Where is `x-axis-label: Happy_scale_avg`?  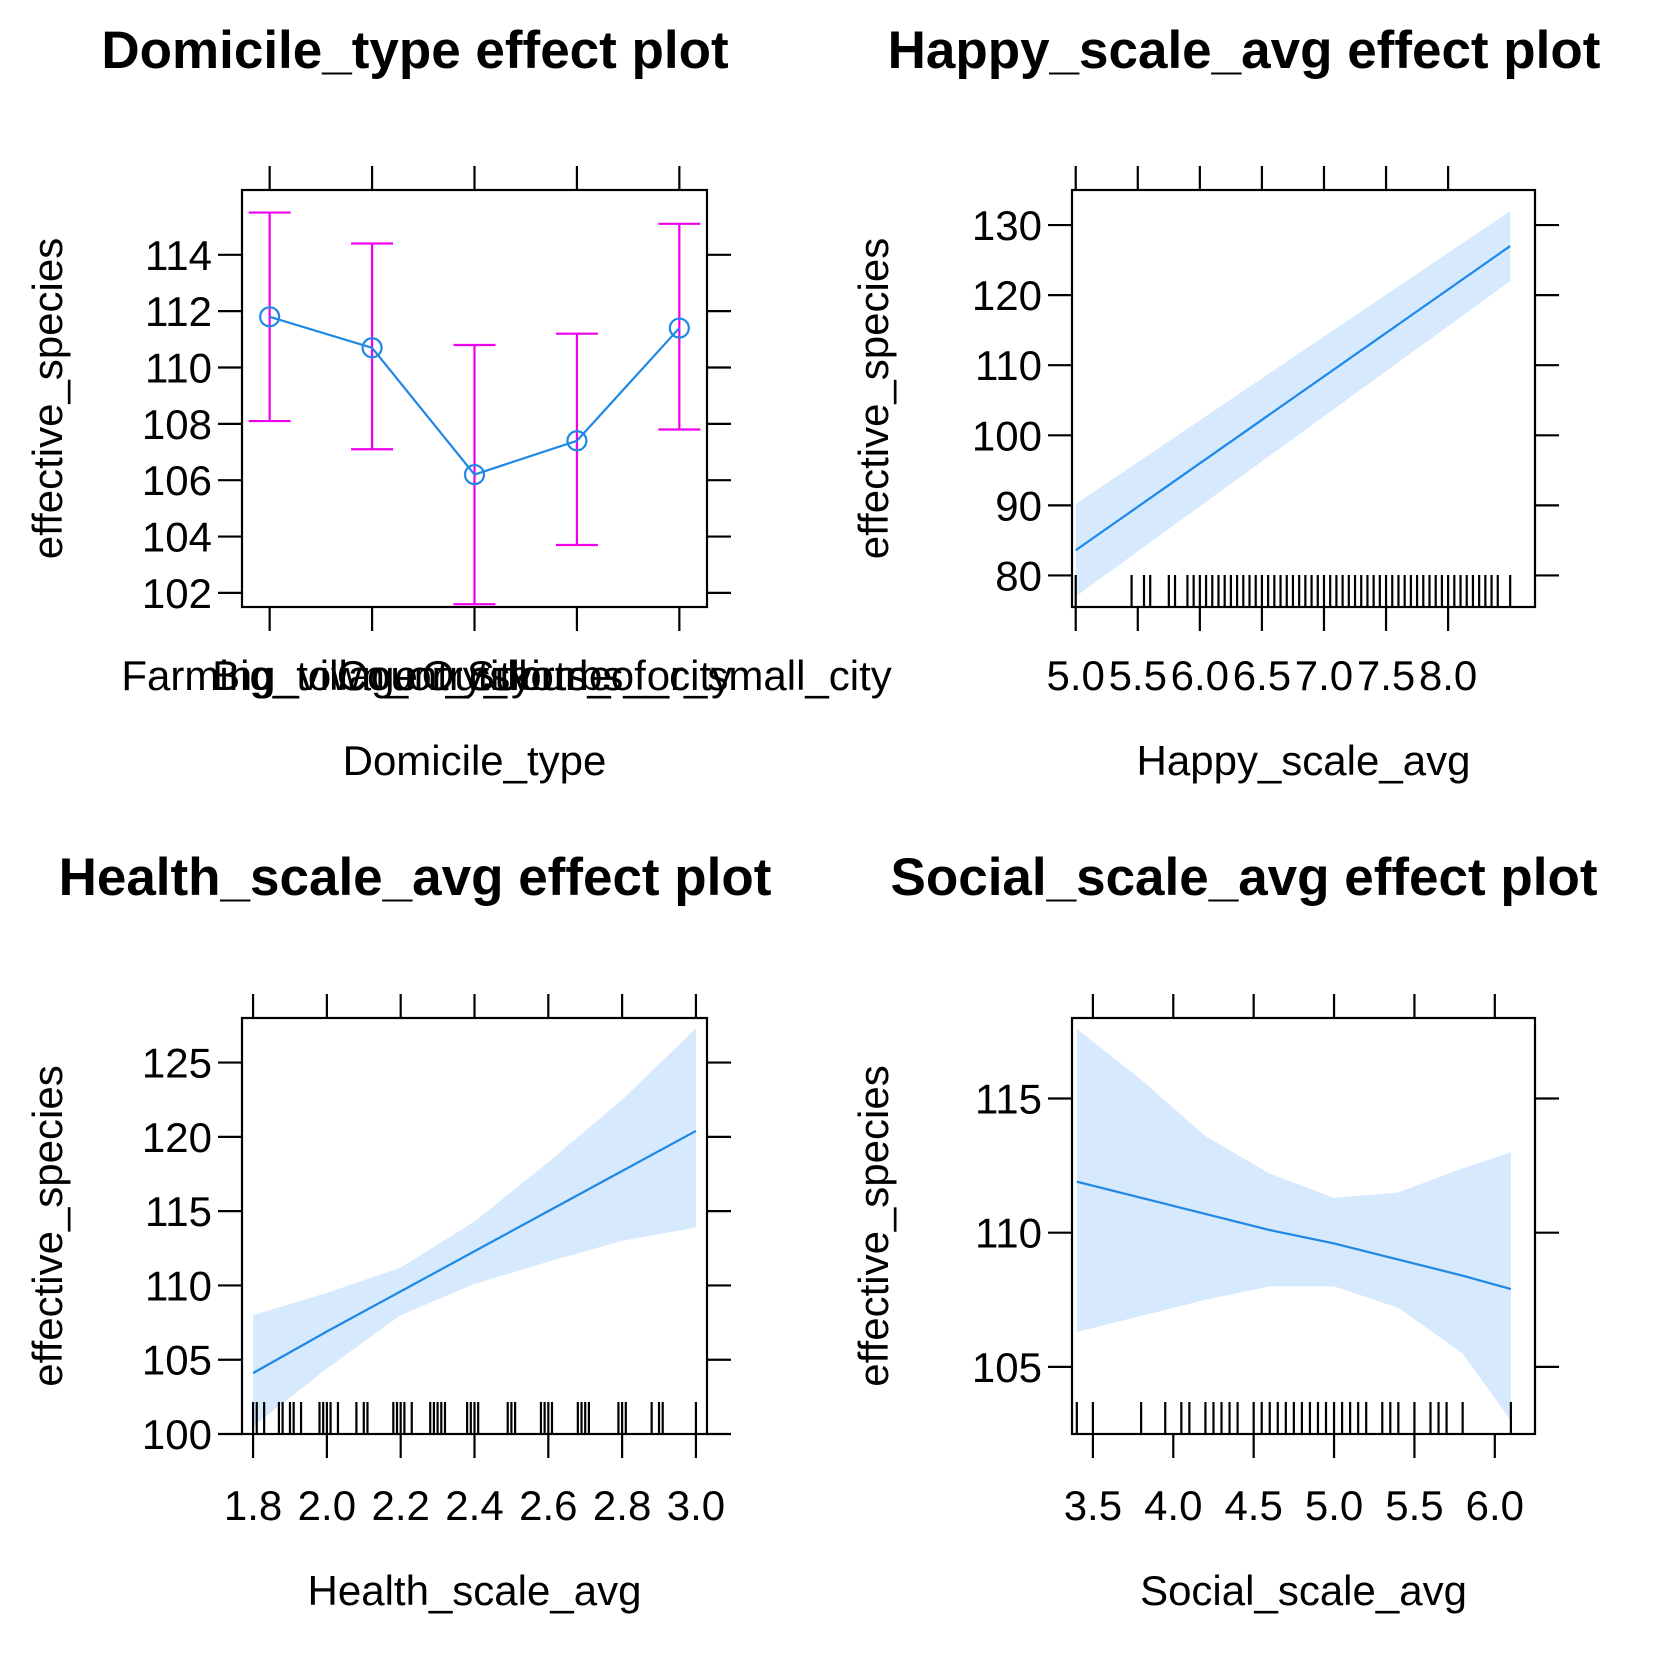 x-axis-label: Happy_scale_avg is located at coordinates (1304, 760).